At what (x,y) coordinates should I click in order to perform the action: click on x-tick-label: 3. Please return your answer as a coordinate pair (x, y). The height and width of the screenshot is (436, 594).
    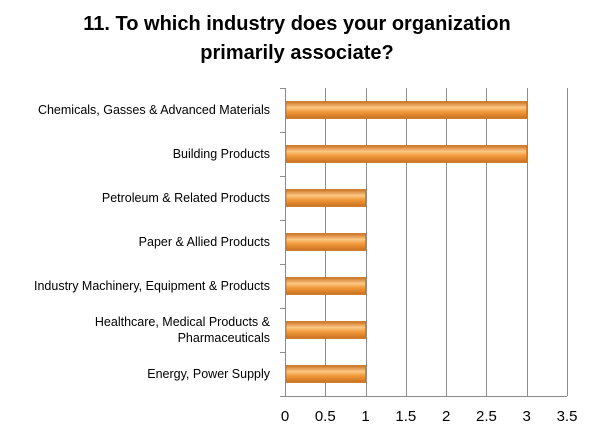
    Looking at the image, I should click on (527, 416).